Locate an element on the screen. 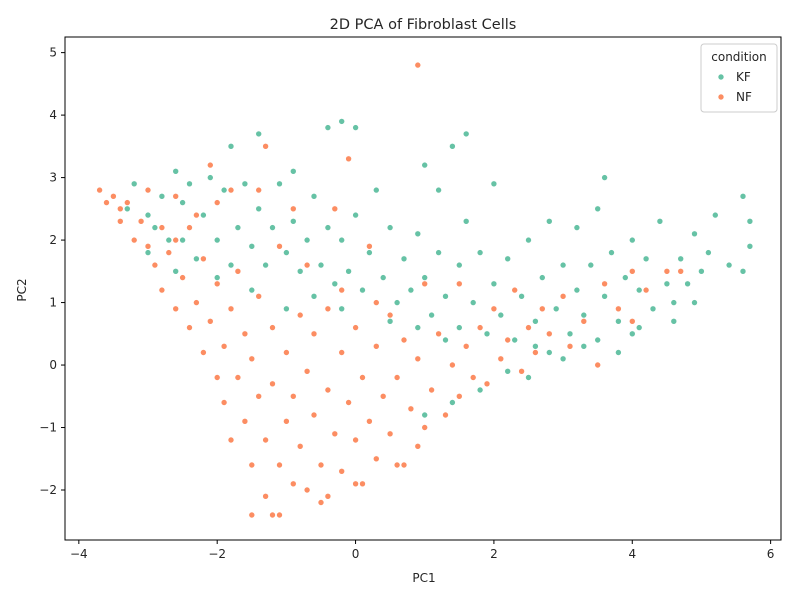 The image size is (800, 600). x-tick-label: 0 is located at coordinates (356, 554).